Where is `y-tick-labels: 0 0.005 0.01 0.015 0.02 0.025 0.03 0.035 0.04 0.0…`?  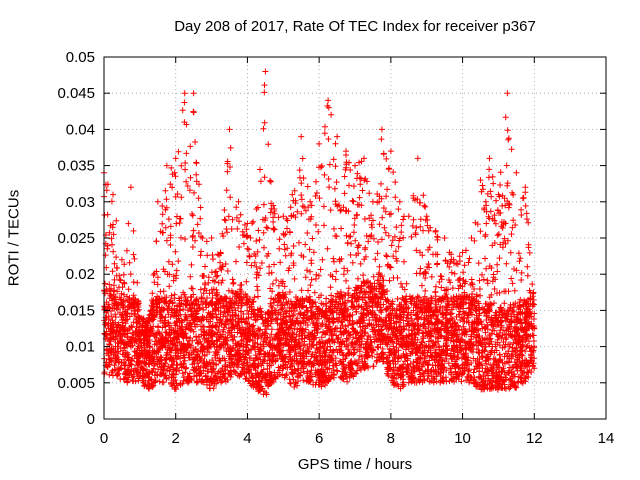
y-tick-labels: 0 0.005 0.01 0.015 0.02 0.025 0.03 0.035 0.04 0.0… is located at coordinates (76, 238).